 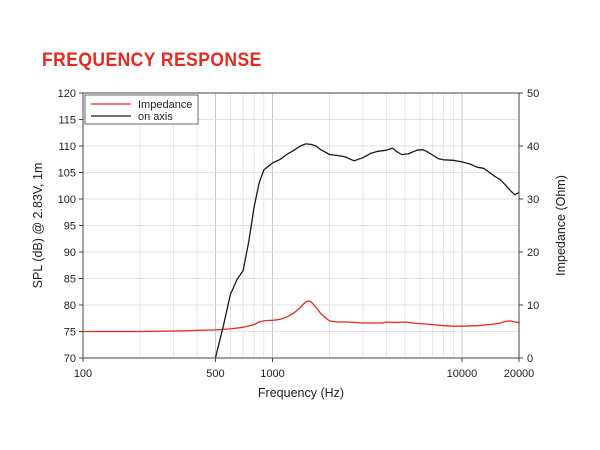 What do you see at coordinates (67, 200) in the screenshot?
I see `y-tick-label: 100` at bounding box center [67, 200].